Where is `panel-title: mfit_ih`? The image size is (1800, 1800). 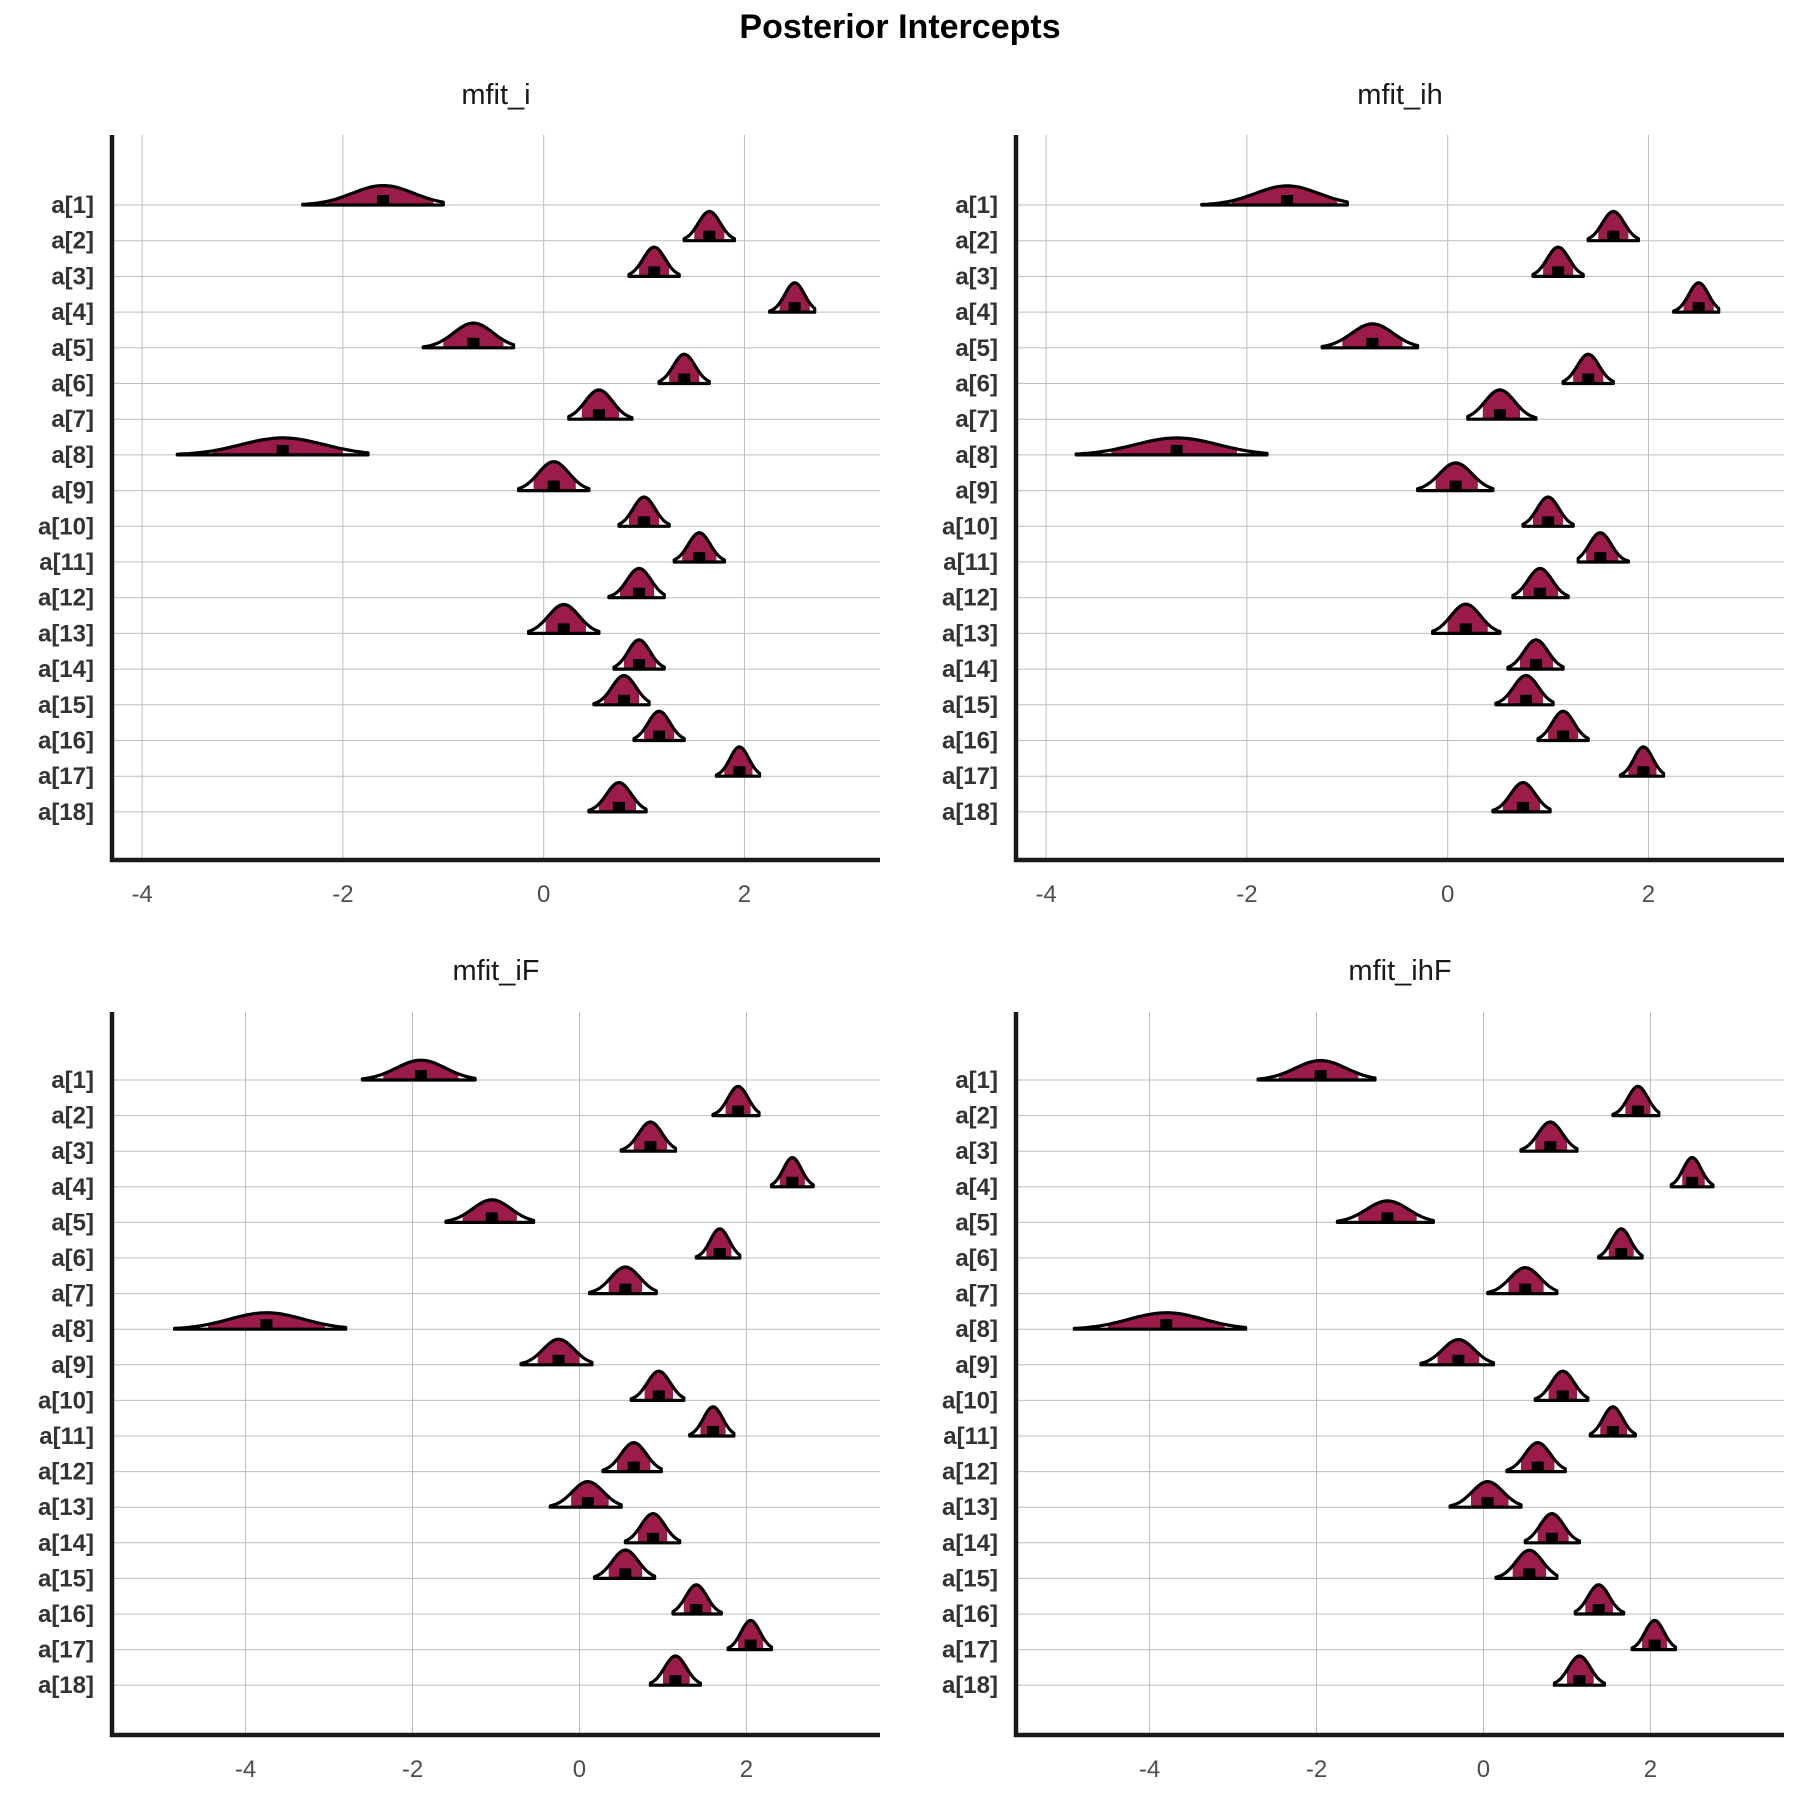
panel-title: mfit_ih is located at coordinates (1399, 95).